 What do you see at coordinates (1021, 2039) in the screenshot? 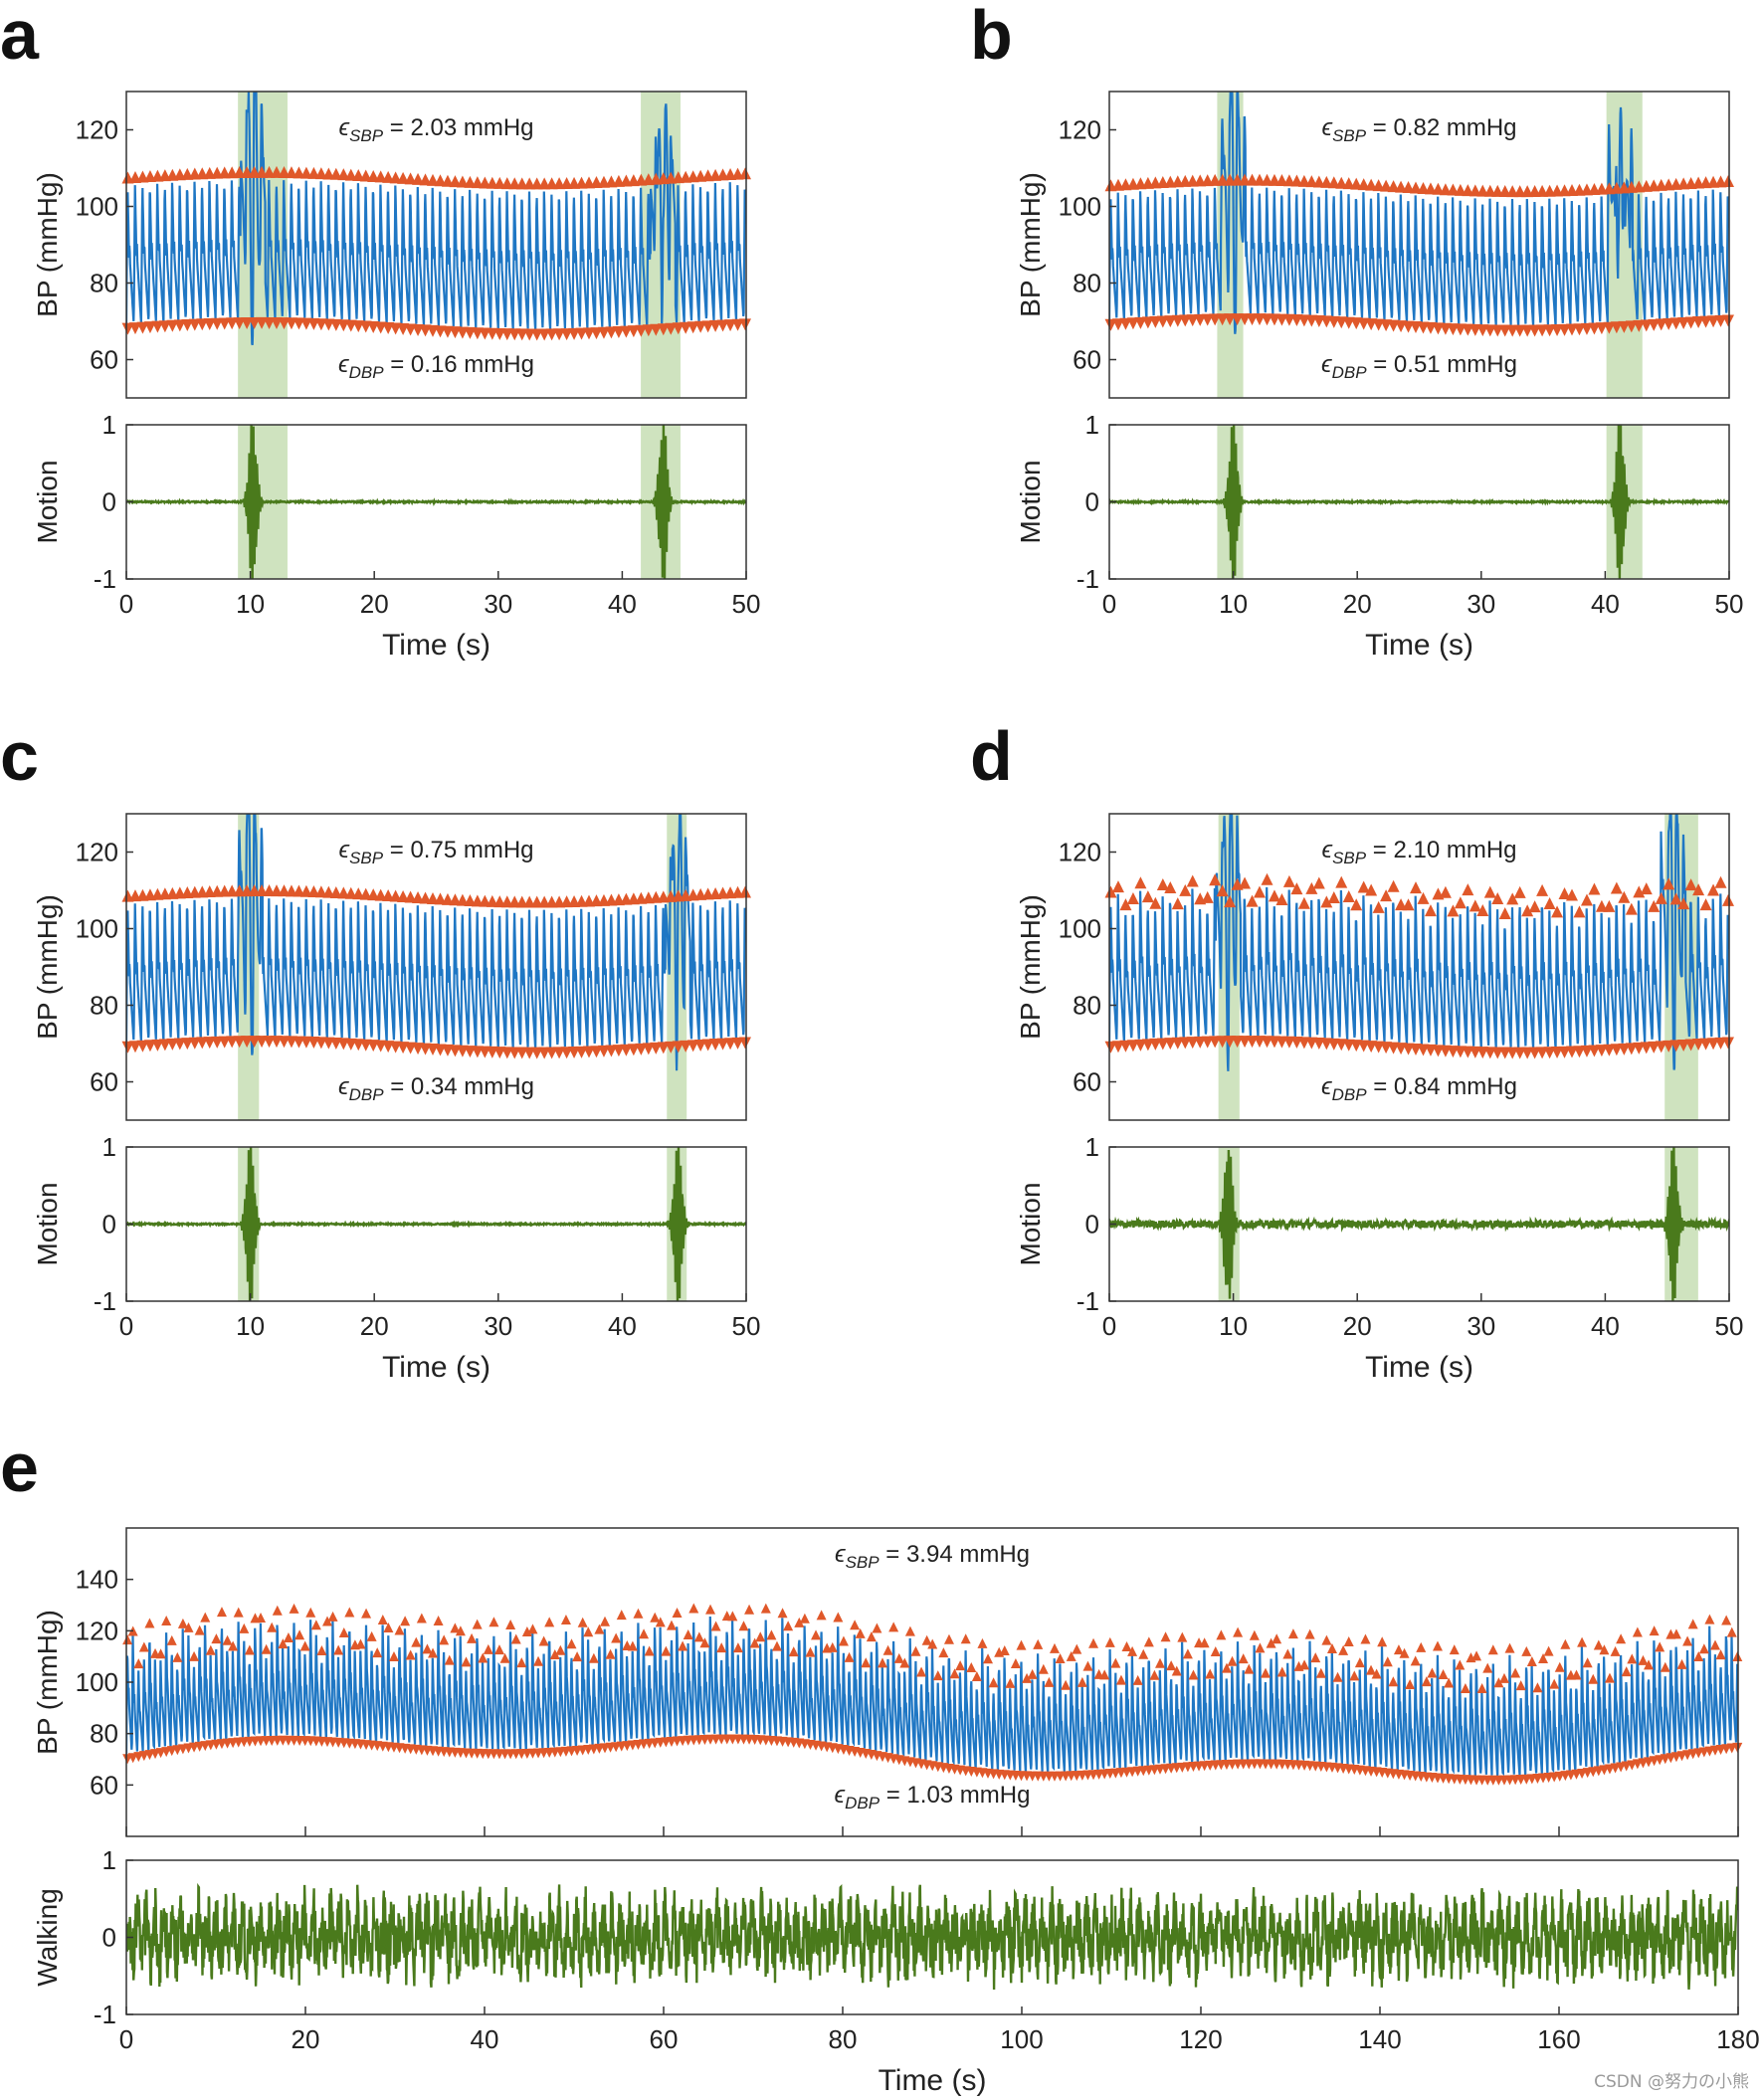
I see `xtick-label: 100` at bounding box center [1021, 2039].